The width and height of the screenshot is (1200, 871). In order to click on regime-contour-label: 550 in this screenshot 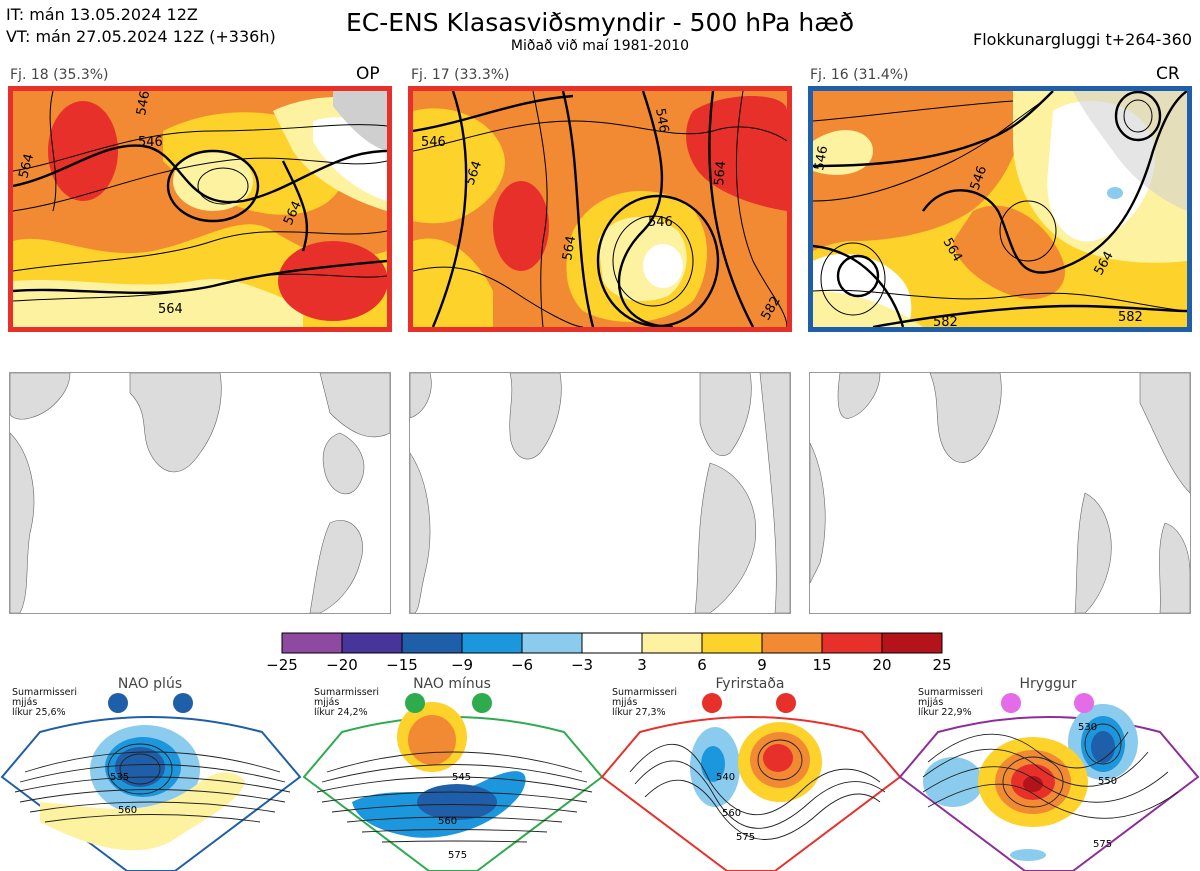, I will do `click(1107, 781)`.